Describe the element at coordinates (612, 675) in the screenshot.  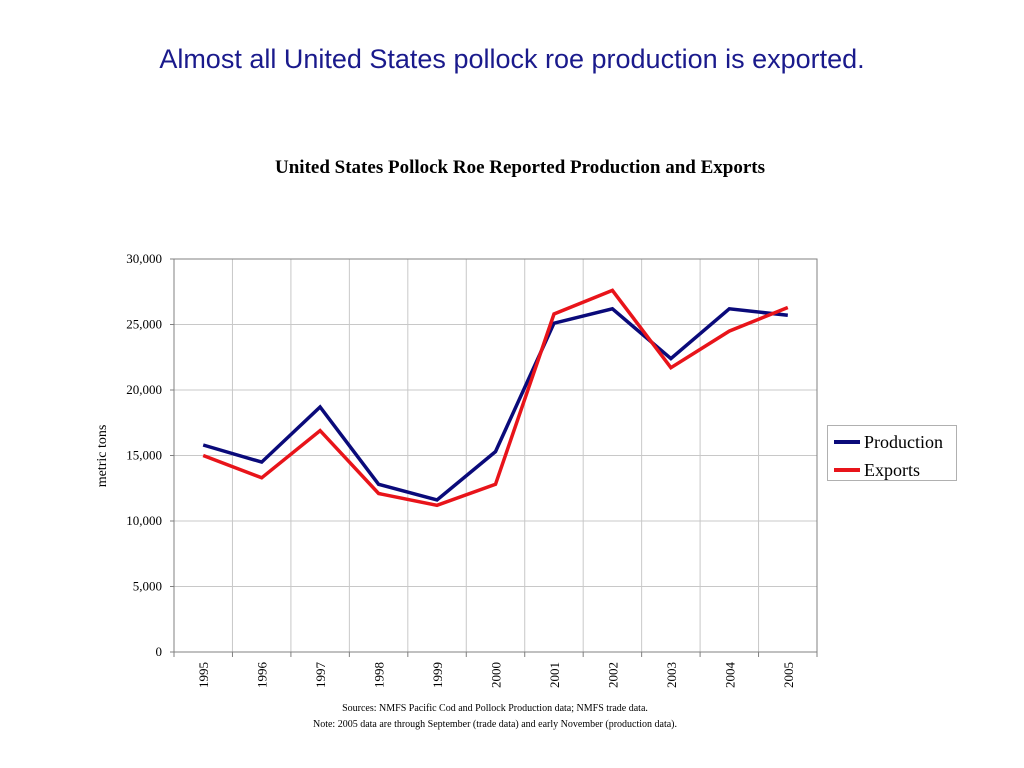
I see `x-tick-label: 2002` at that location.